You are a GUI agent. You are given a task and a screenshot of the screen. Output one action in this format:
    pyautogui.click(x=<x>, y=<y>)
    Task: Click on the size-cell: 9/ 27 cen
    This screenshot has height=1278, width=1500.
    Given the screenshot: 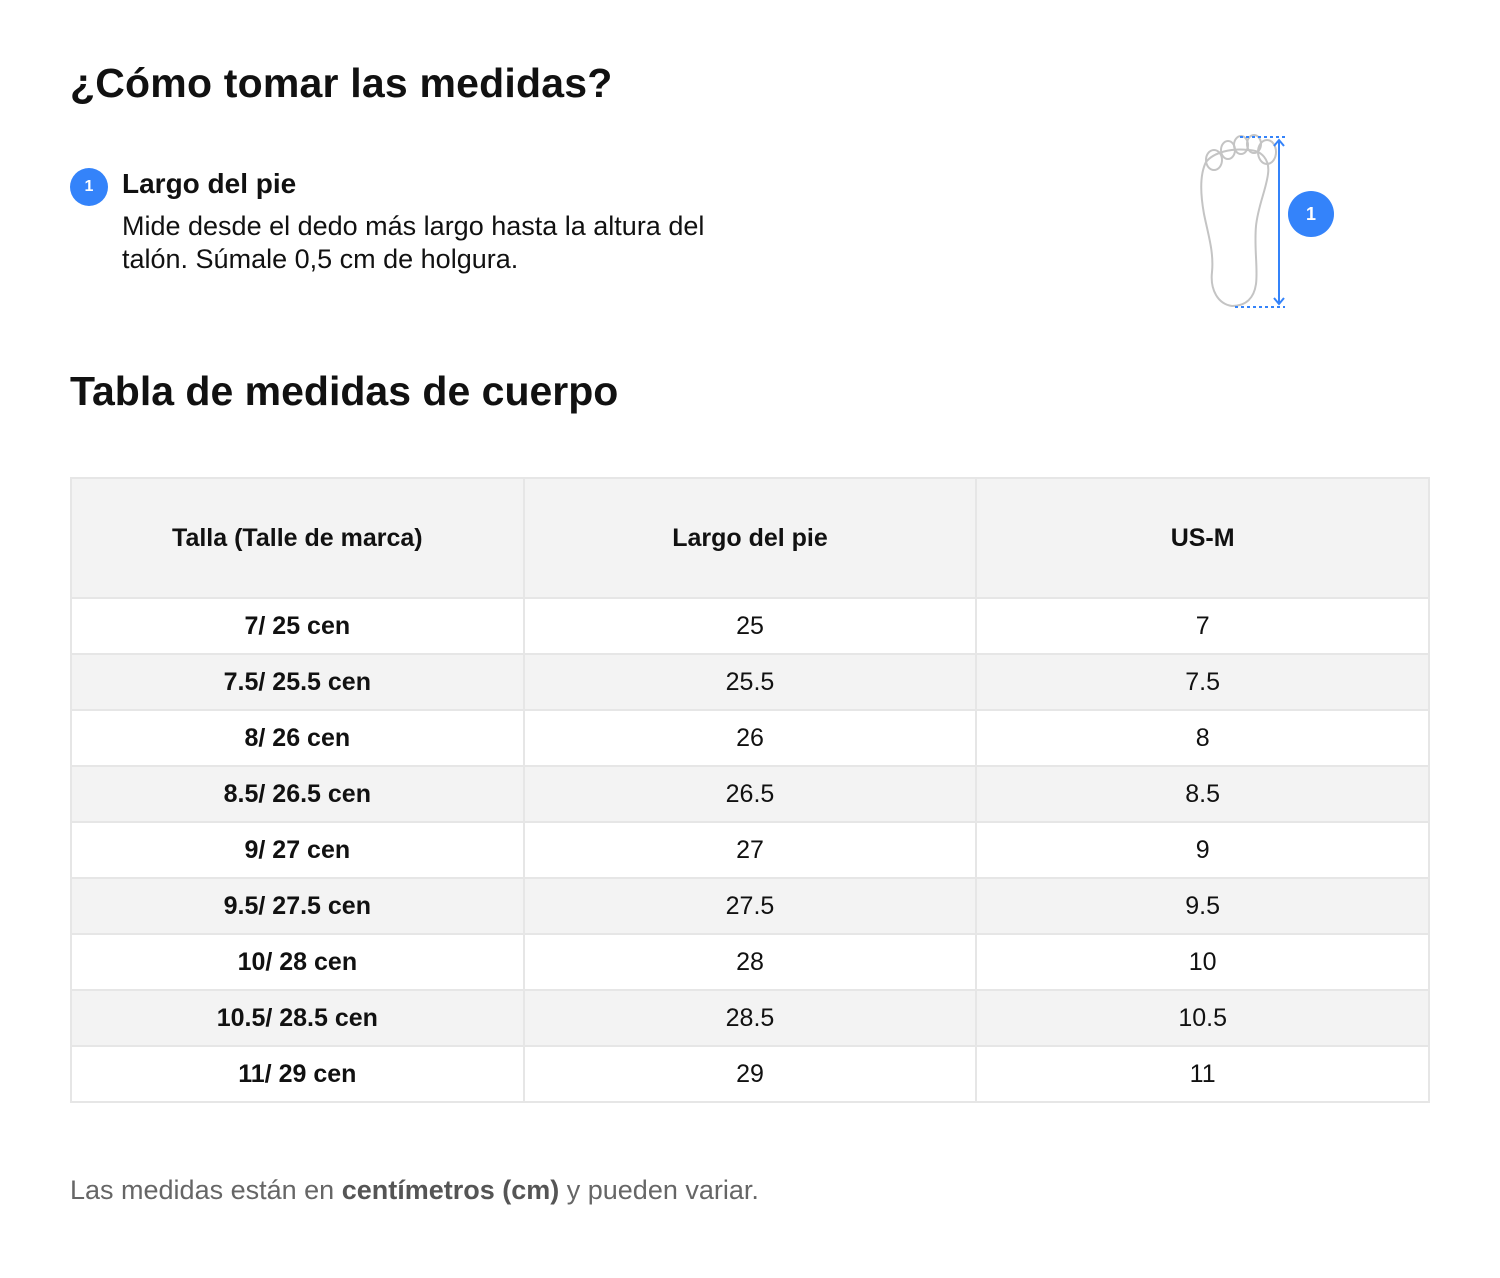 What is the action you would take?
    pyautogui.click(x=297, y=850)
    